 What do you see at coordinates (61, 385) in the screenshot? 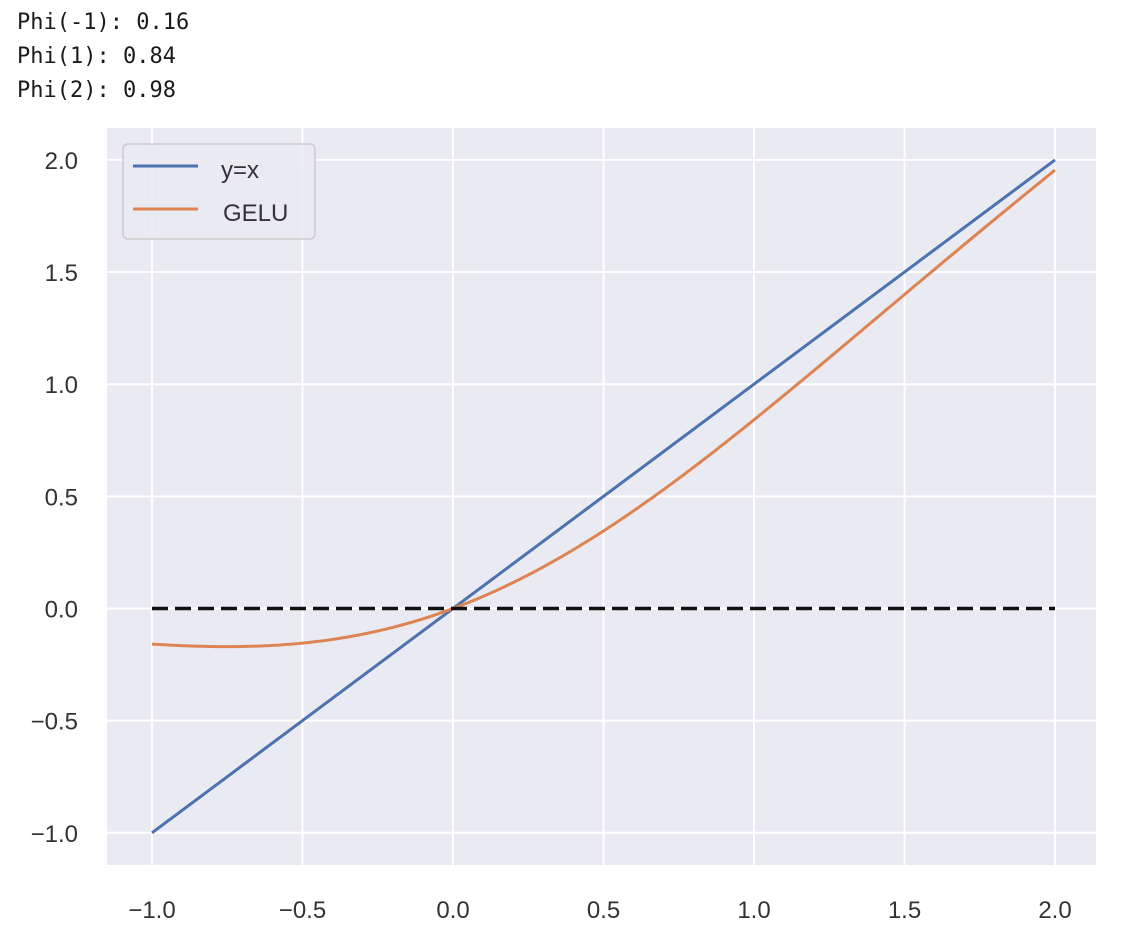
I see `y-tick-label: 1.0` at bounding box center [61, 385].